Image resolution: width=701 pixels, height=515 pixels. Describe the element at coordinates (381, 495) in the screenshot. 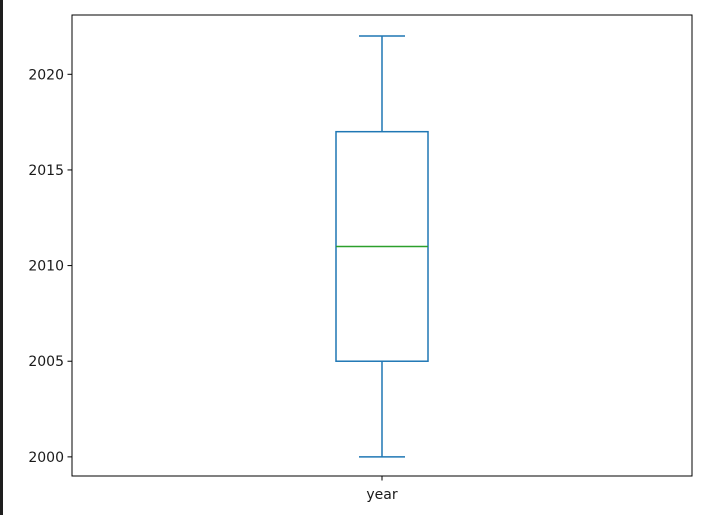

I see `x-tick-label: year` at that location.